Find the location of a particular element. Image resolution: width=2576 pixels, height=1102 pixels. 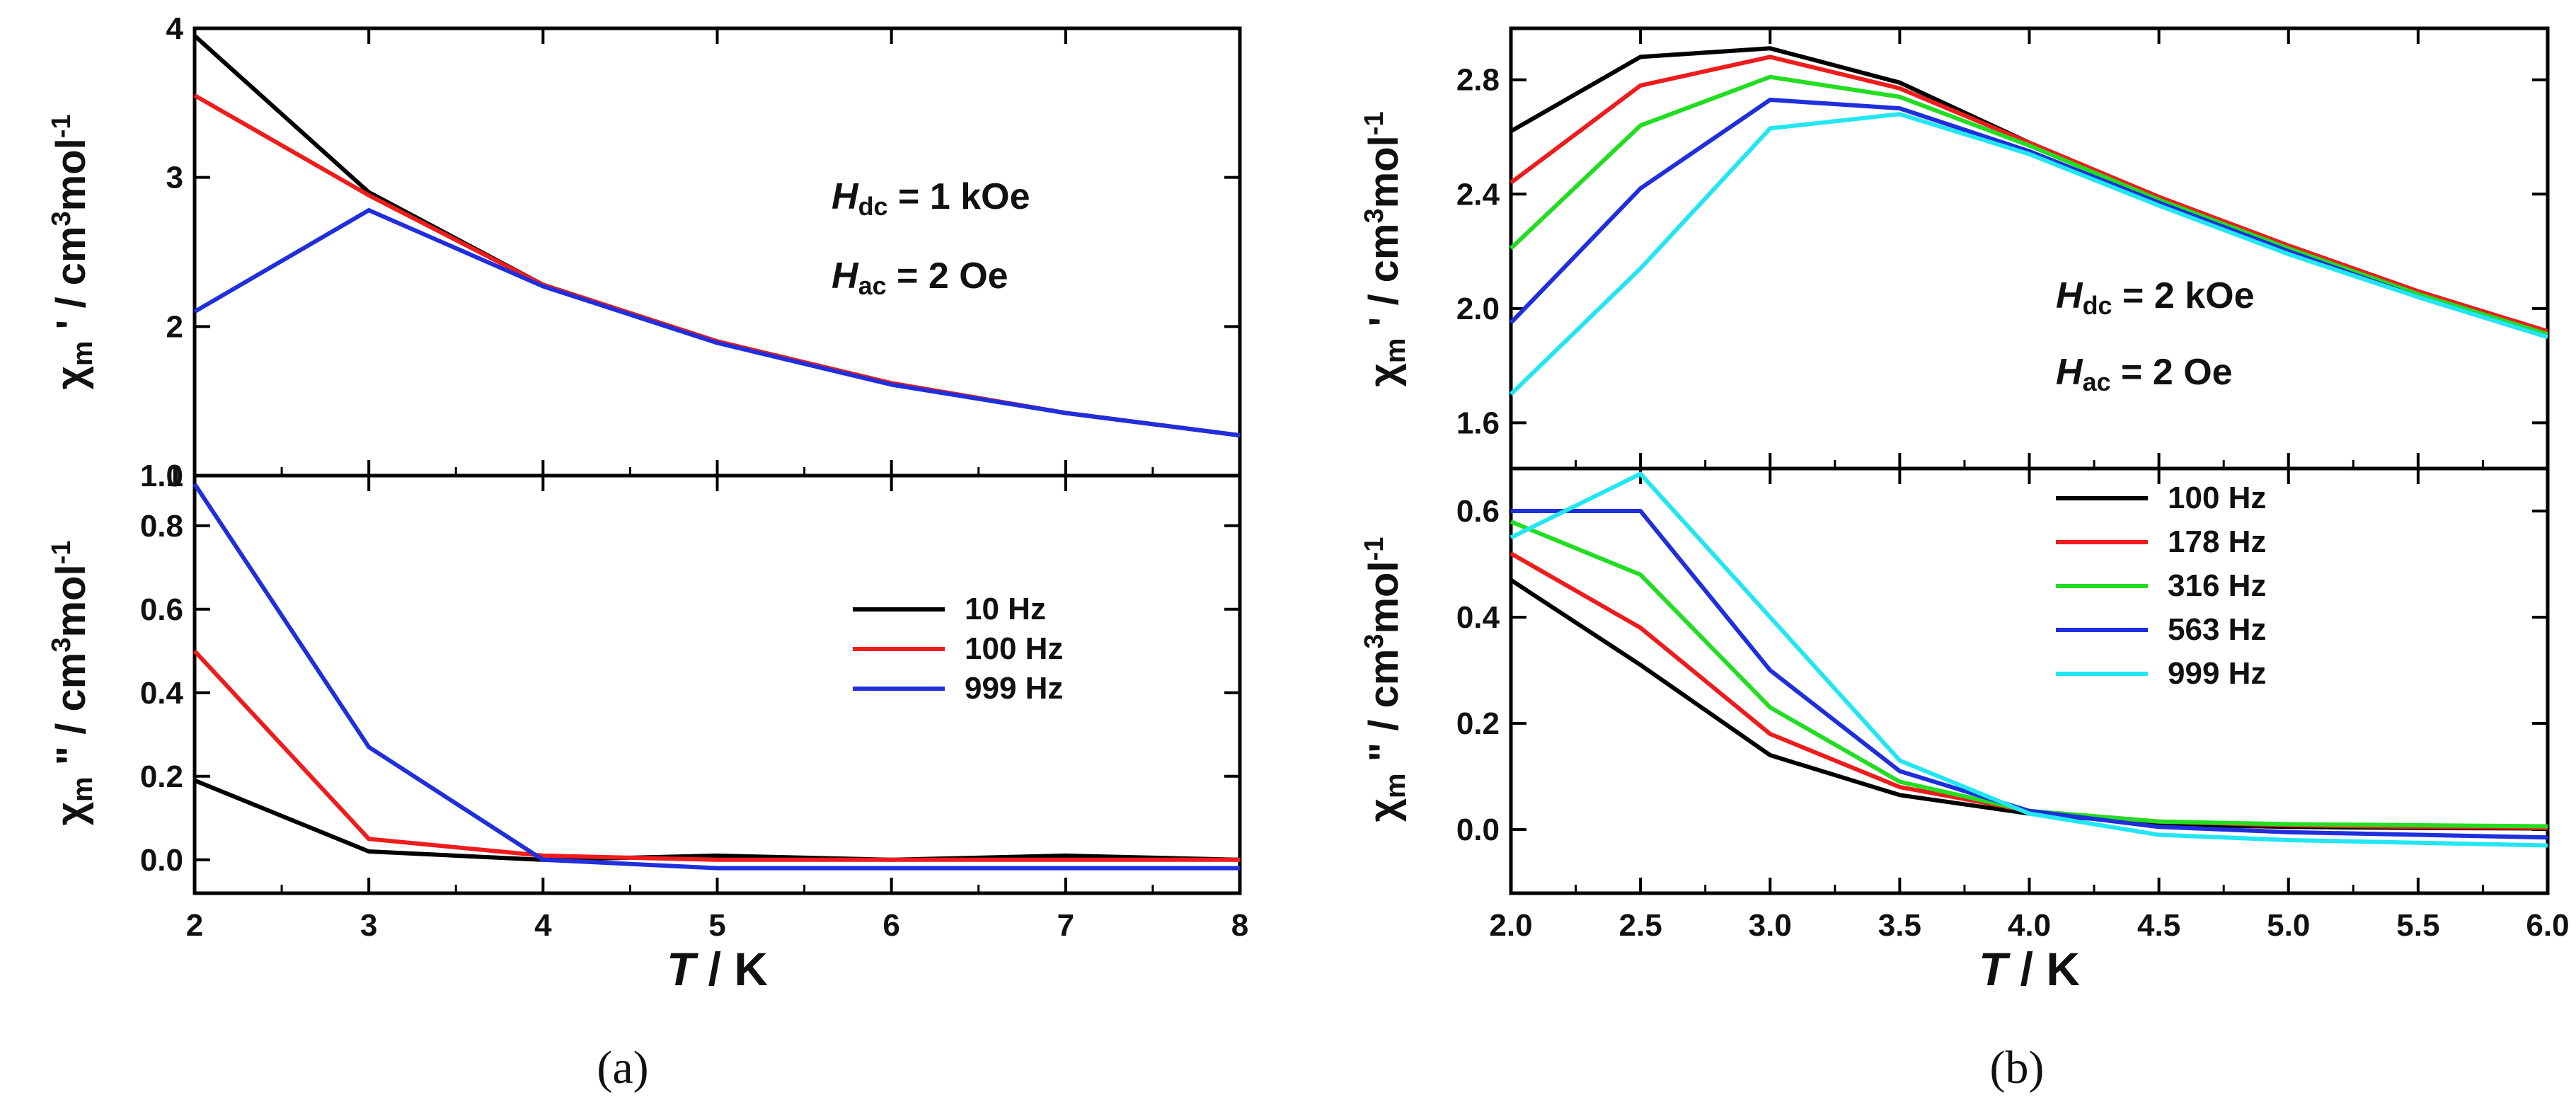

legend-label: 563 Hz is located at coordinates (2217, 629).